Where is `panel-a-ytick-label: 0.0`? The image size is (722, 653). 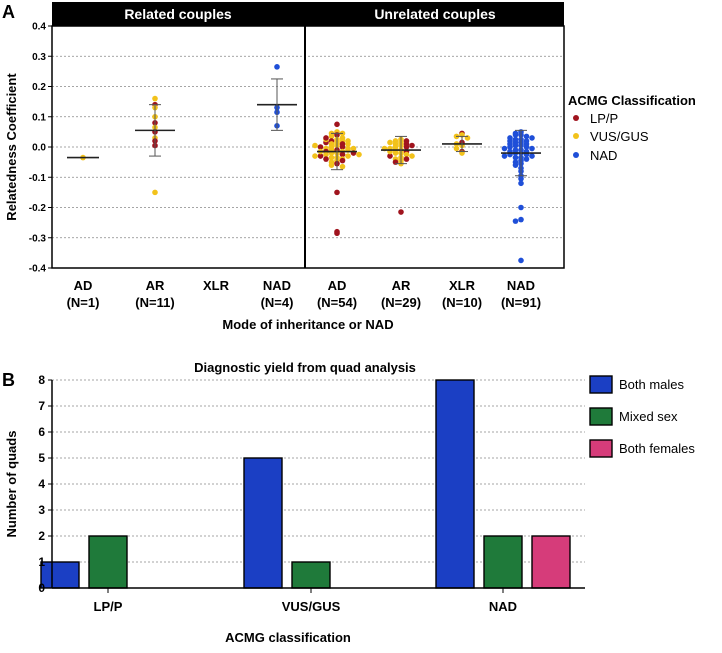
panel-a-ytick-label: 0.0 is located at coordinates (39, 148).